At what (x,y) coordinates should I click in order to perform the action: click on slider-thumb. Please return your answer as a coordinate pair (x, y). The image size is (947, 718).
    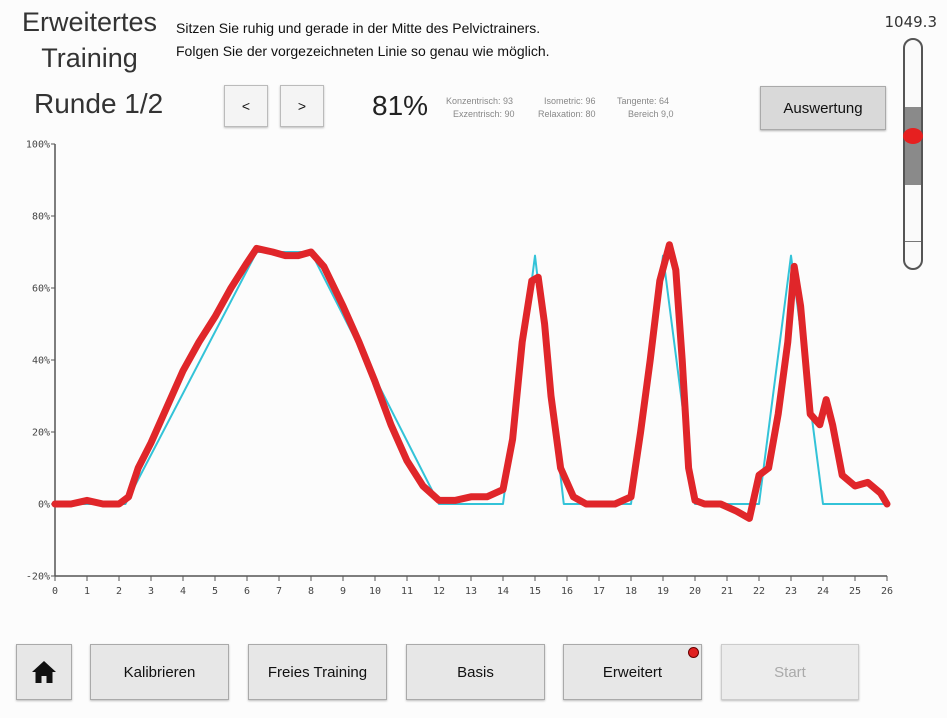
    Looking at the image, I should click on (913, 136).